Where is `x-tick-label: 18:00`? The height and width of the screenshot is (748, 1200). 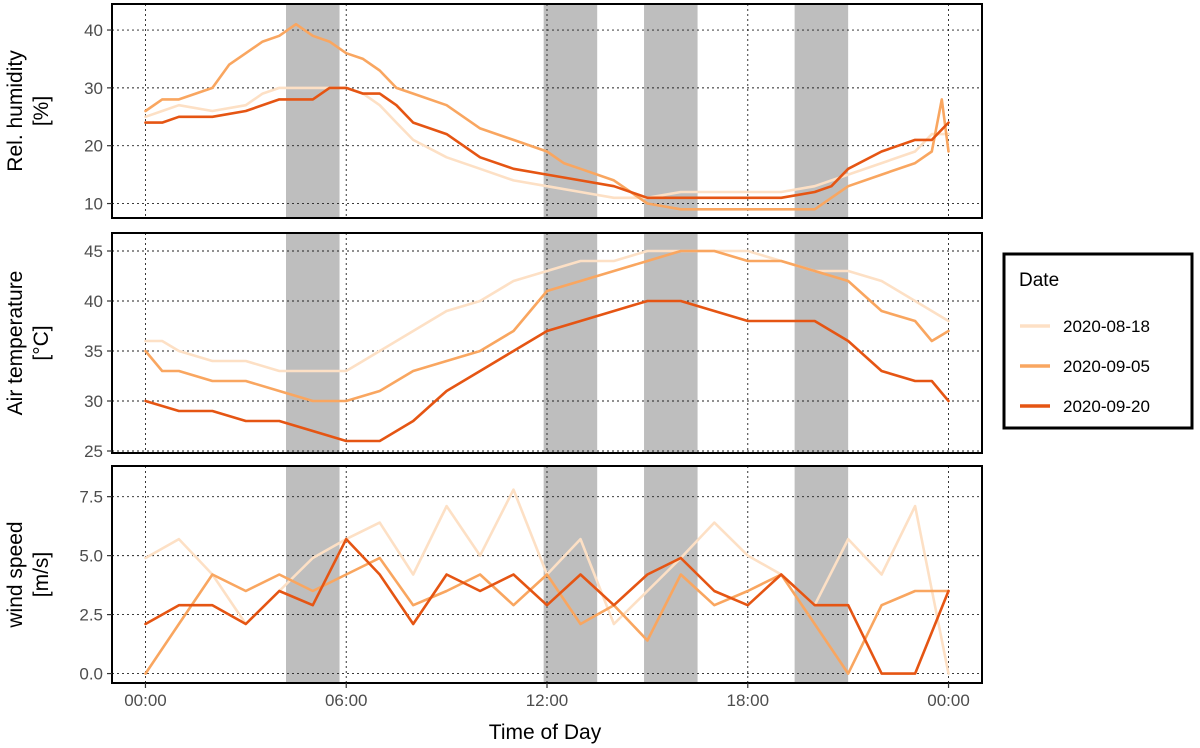
x-tick-label: 18:00 is located at coordinates (747, 700).